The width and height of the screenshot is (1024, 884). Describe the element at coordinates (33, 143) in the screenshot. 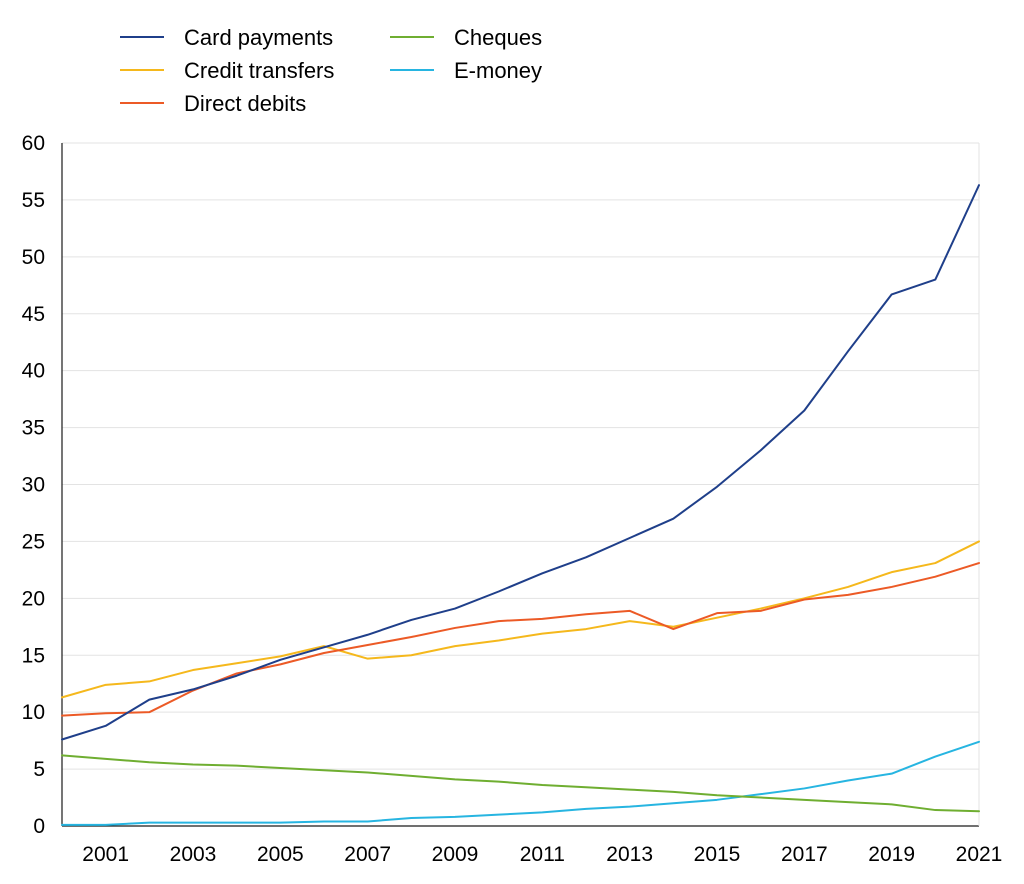

I see `y-tick-label-60: 60` at that location.